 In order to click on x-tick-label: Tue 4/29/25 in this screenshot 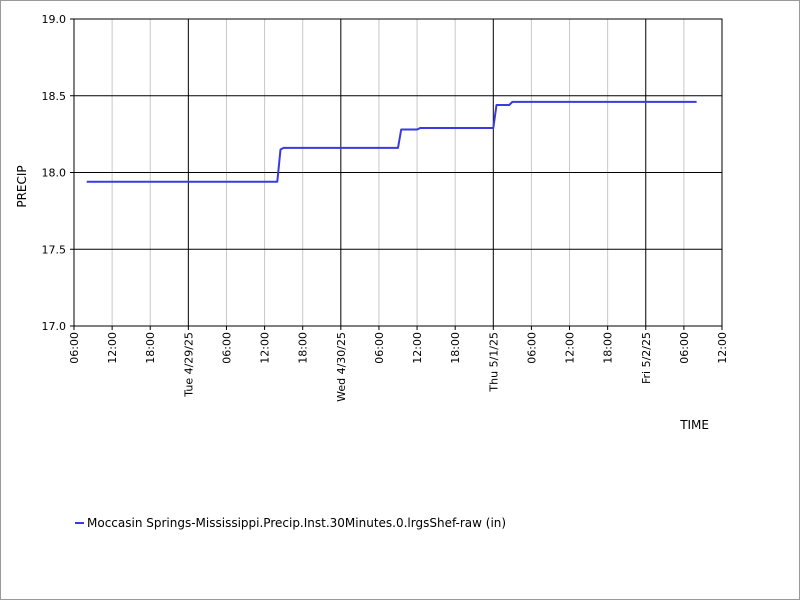, I will do `click(188, 365)`.